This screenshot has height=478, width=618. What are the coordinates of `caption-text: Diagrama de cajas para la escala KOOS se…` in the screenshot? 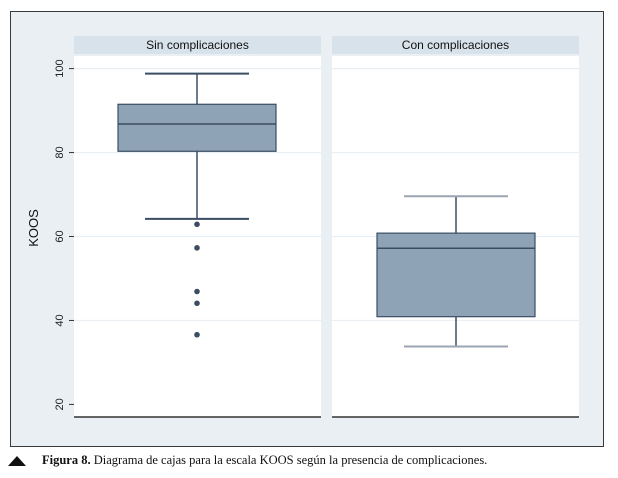 It's located at (289, 460).